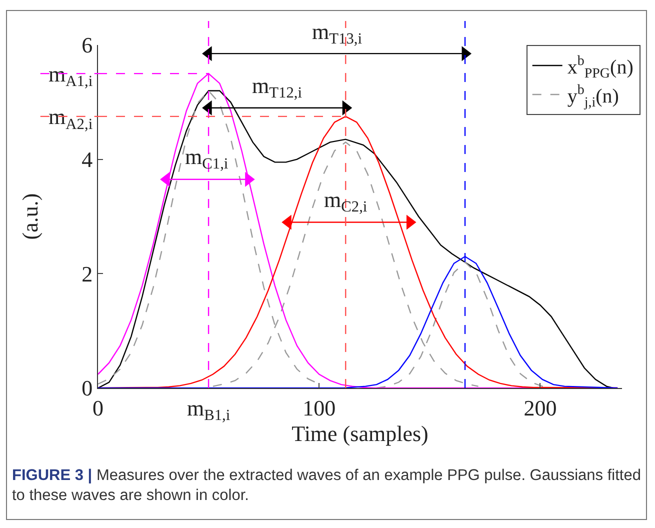  Describe the element at coordinates (206, 158) in the screenshot. I see `annotation: m$_{C1,i}$` at that location.